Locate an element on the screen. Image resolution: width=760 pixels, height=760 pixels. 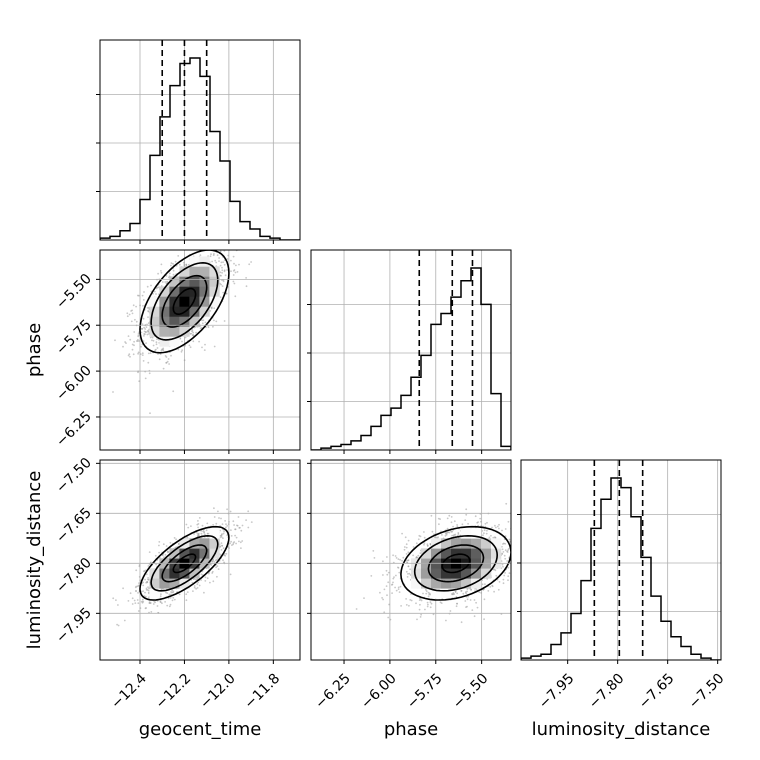
y-axis-label-luminosity_distance: luminosity_distance is located at coordinates (34, 560).